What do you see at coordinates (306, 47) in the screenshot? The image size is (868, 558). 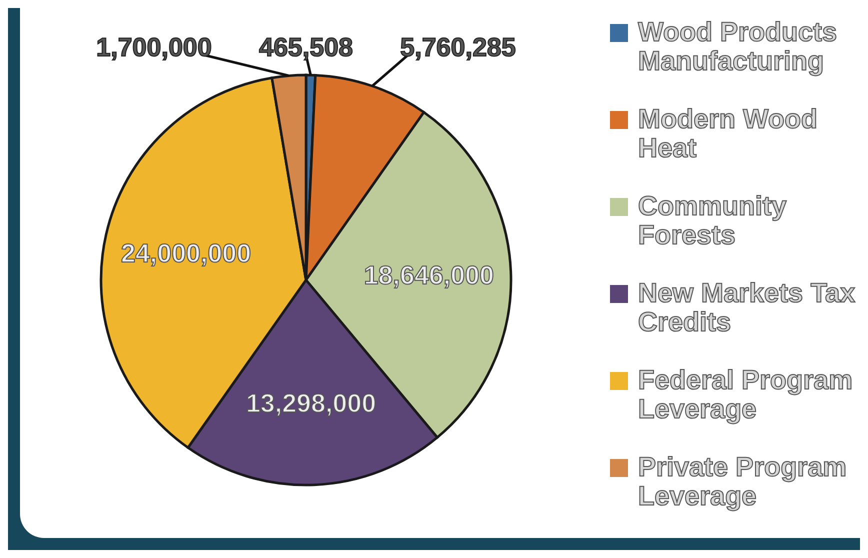 I see `data-label: 465,508` at bounding box center [306, 47].